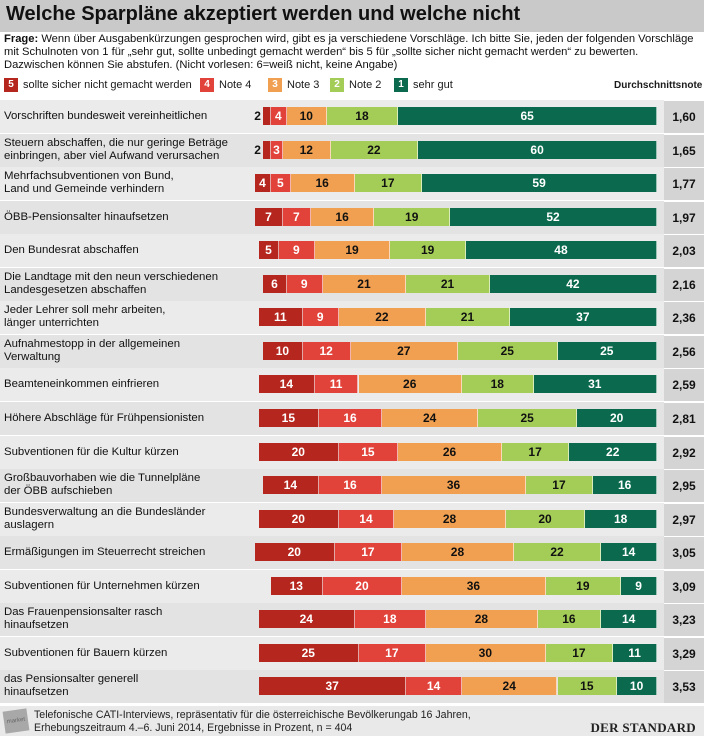 The width and height of the screenshot is (704, 736). I want to click on bar-segment-note-1: 42, so click(573, 284).